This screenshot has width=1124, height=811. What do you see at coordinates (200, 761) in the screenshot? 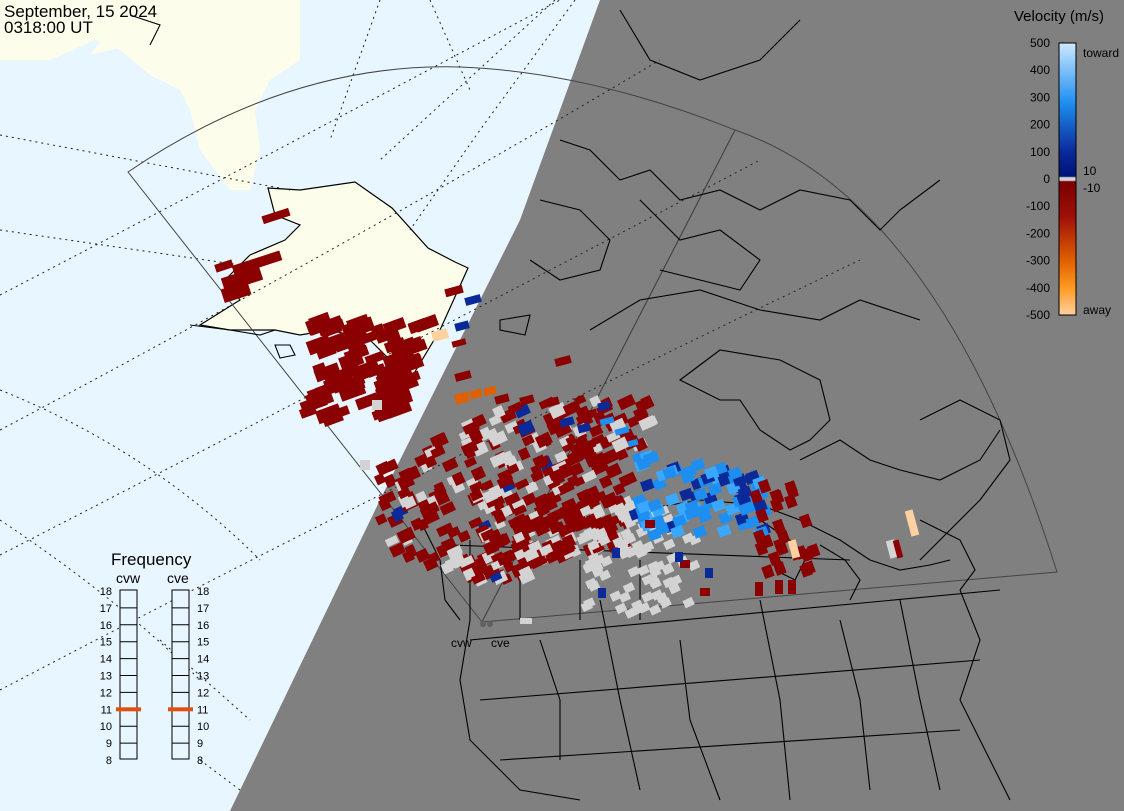
I see `frequency-tick-right-8: 8` at bounding box center [200, 761].